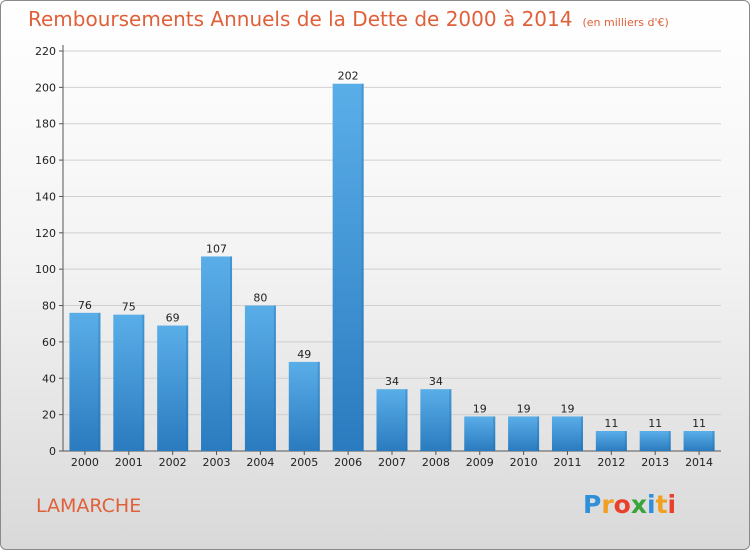  Describe the element at coordinates (49, 342) in the screenshot. I see `y-tick-label: 60` at that location.